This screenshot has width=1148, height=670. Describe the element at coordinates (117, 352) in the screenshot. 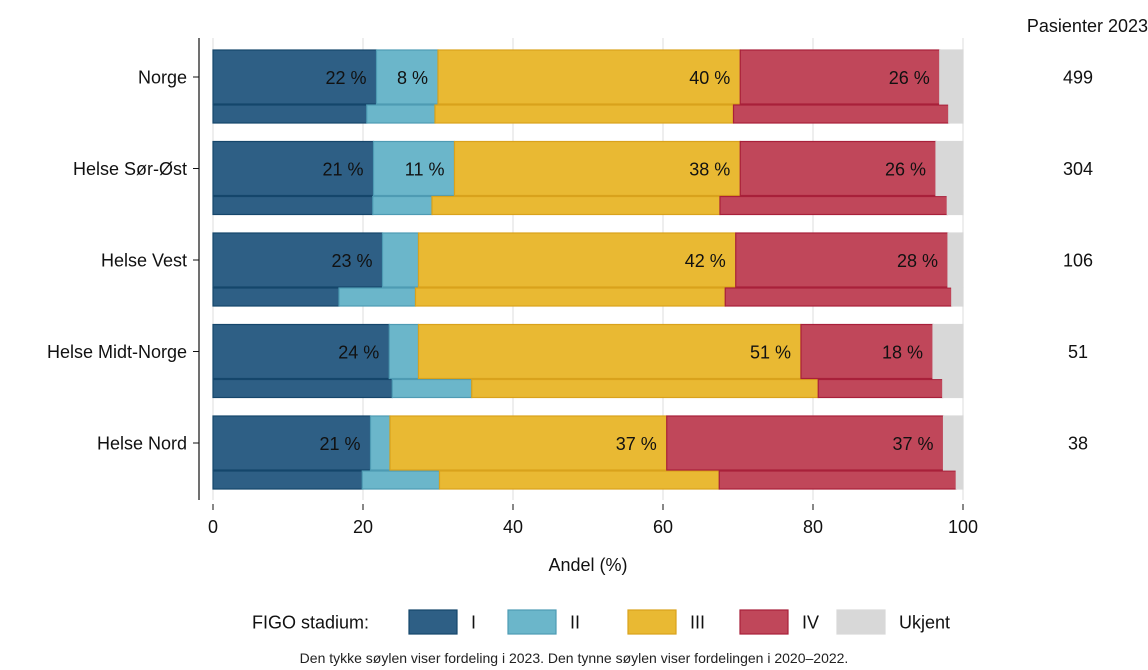

I see `category-label: Helse Midt-Norge` at that location.